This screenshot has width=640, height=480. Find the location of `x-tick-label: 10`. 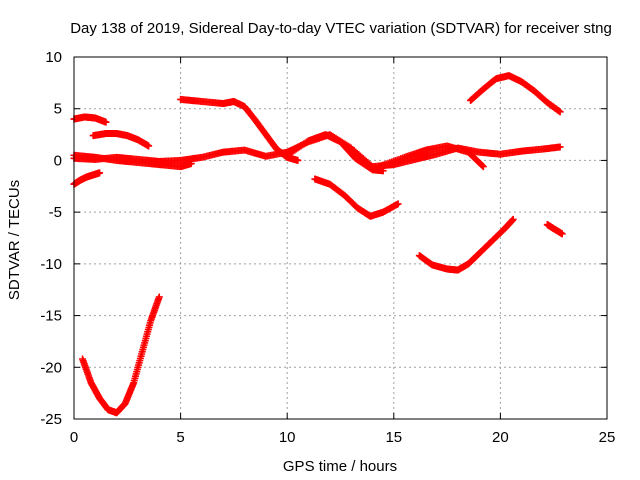

x-tick-label: 10 is located at coordinates (287, 437).